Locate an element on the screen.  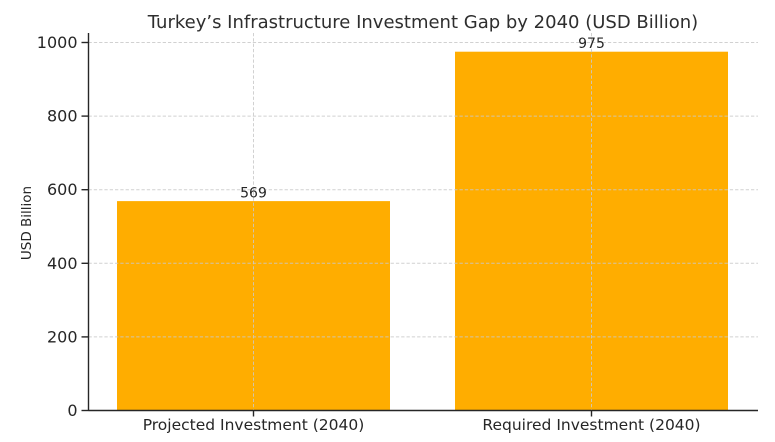
y-tick-label: 800 is located at coordinates (62, 116).